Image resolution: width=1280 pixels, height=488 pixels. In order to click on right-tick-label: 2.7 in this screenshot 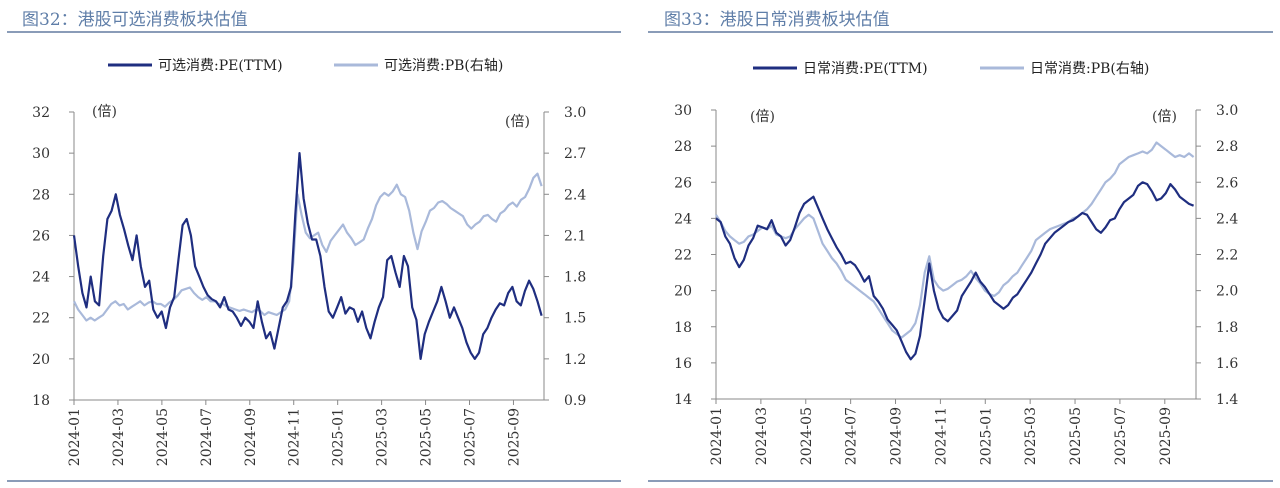, I will do `click(575, 154)`.